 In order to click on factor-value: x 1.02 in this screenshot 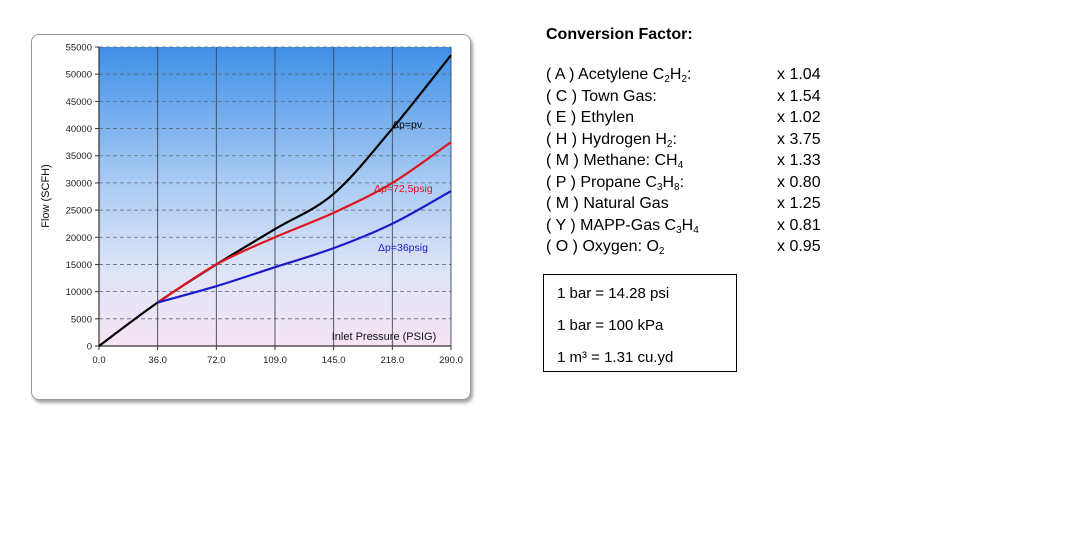, I will do `click(799, 117)`.